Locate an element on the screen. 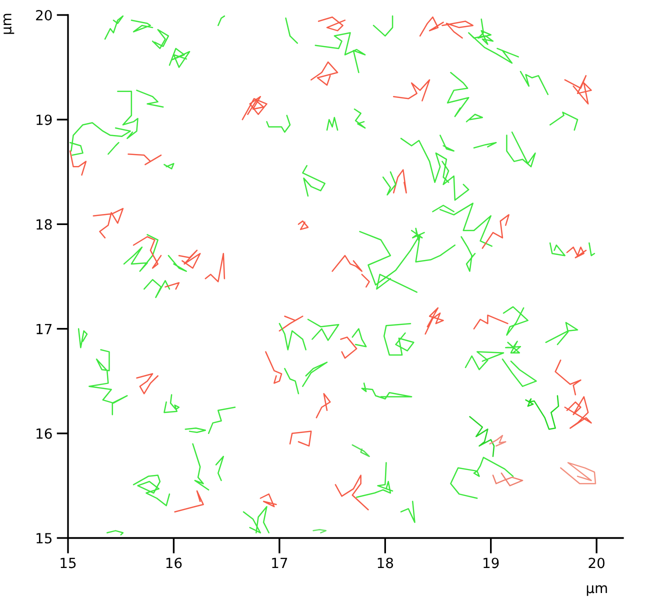 The width and height of the screenshot is (660, 600). y-tick-label: 18 is located at coordinates (44, 224).